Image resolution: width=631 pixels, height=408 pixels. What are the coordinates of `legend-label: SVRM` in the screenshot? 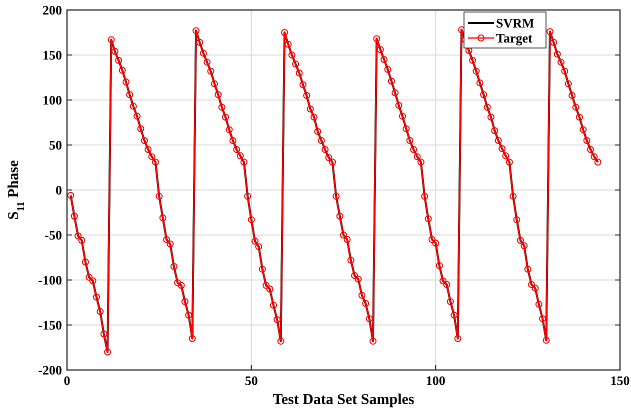 It's located at (515, 23).